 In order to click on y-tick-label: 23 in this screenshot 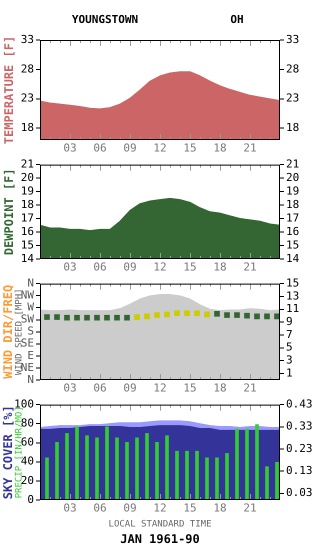, I will do `click(27, 98)`.